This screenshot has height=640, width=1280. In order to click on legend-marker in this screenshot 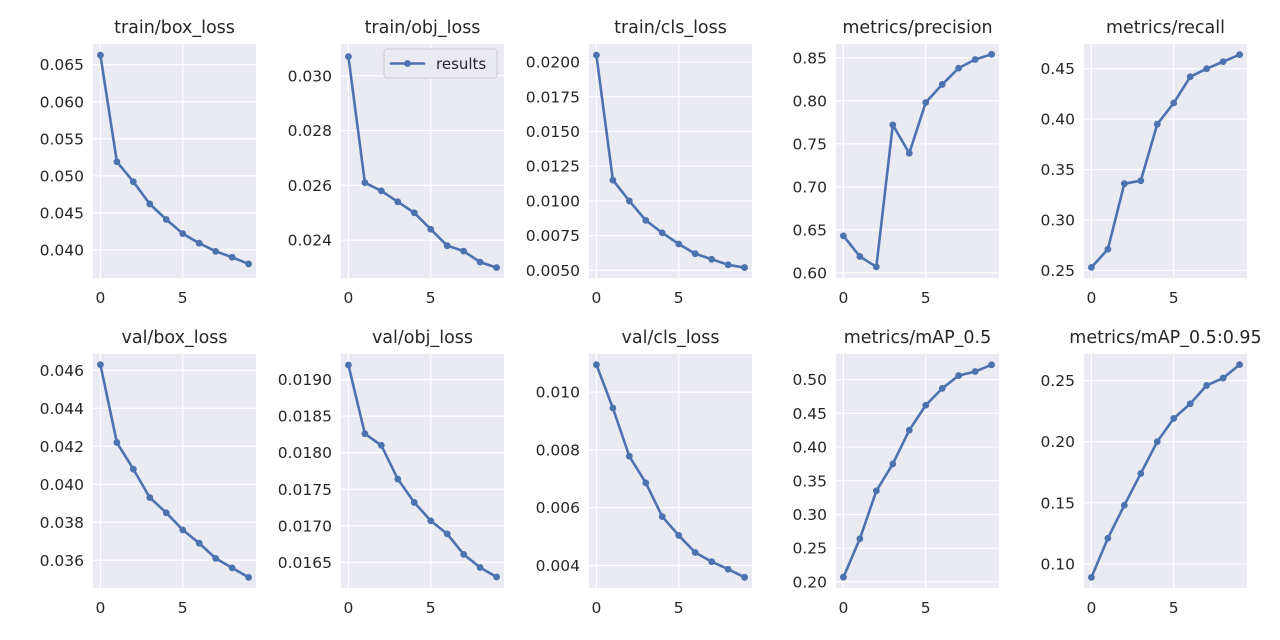, I will do `click(407, 63)`.